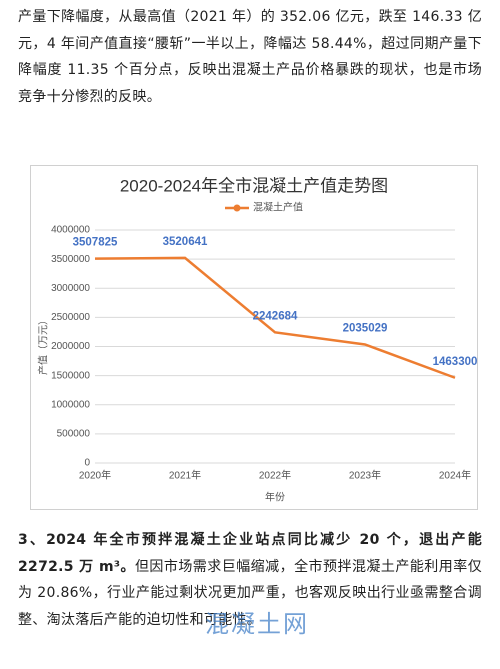 This screenshot has width=500, height=669. What do you see at coordinates (70, 404) in the screenshot?
I see `y-tick-label: 1000000` at bounding box center [70, 404].